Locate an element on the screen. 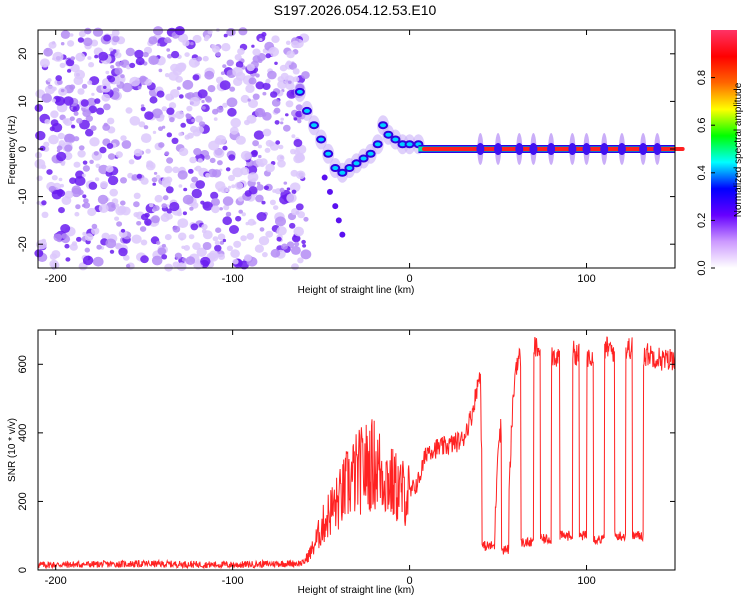 The image size is (750, 600). colorbar-tick-label: 0.8 is located at coordinates (702, 77).